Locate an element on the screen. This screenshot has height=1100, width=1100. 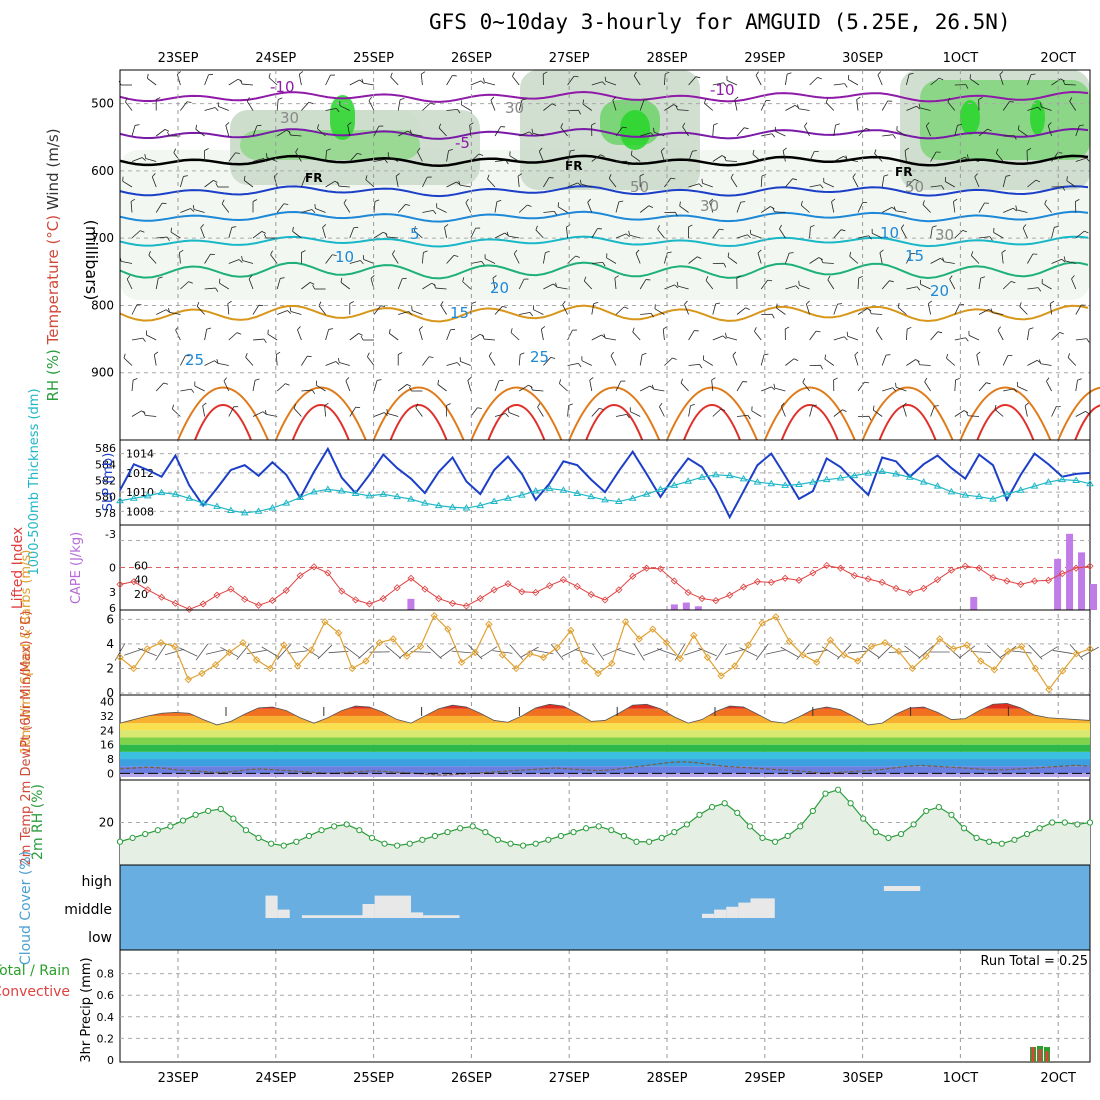
date-label-top: 28SEP is located at coordinates (667, 58).